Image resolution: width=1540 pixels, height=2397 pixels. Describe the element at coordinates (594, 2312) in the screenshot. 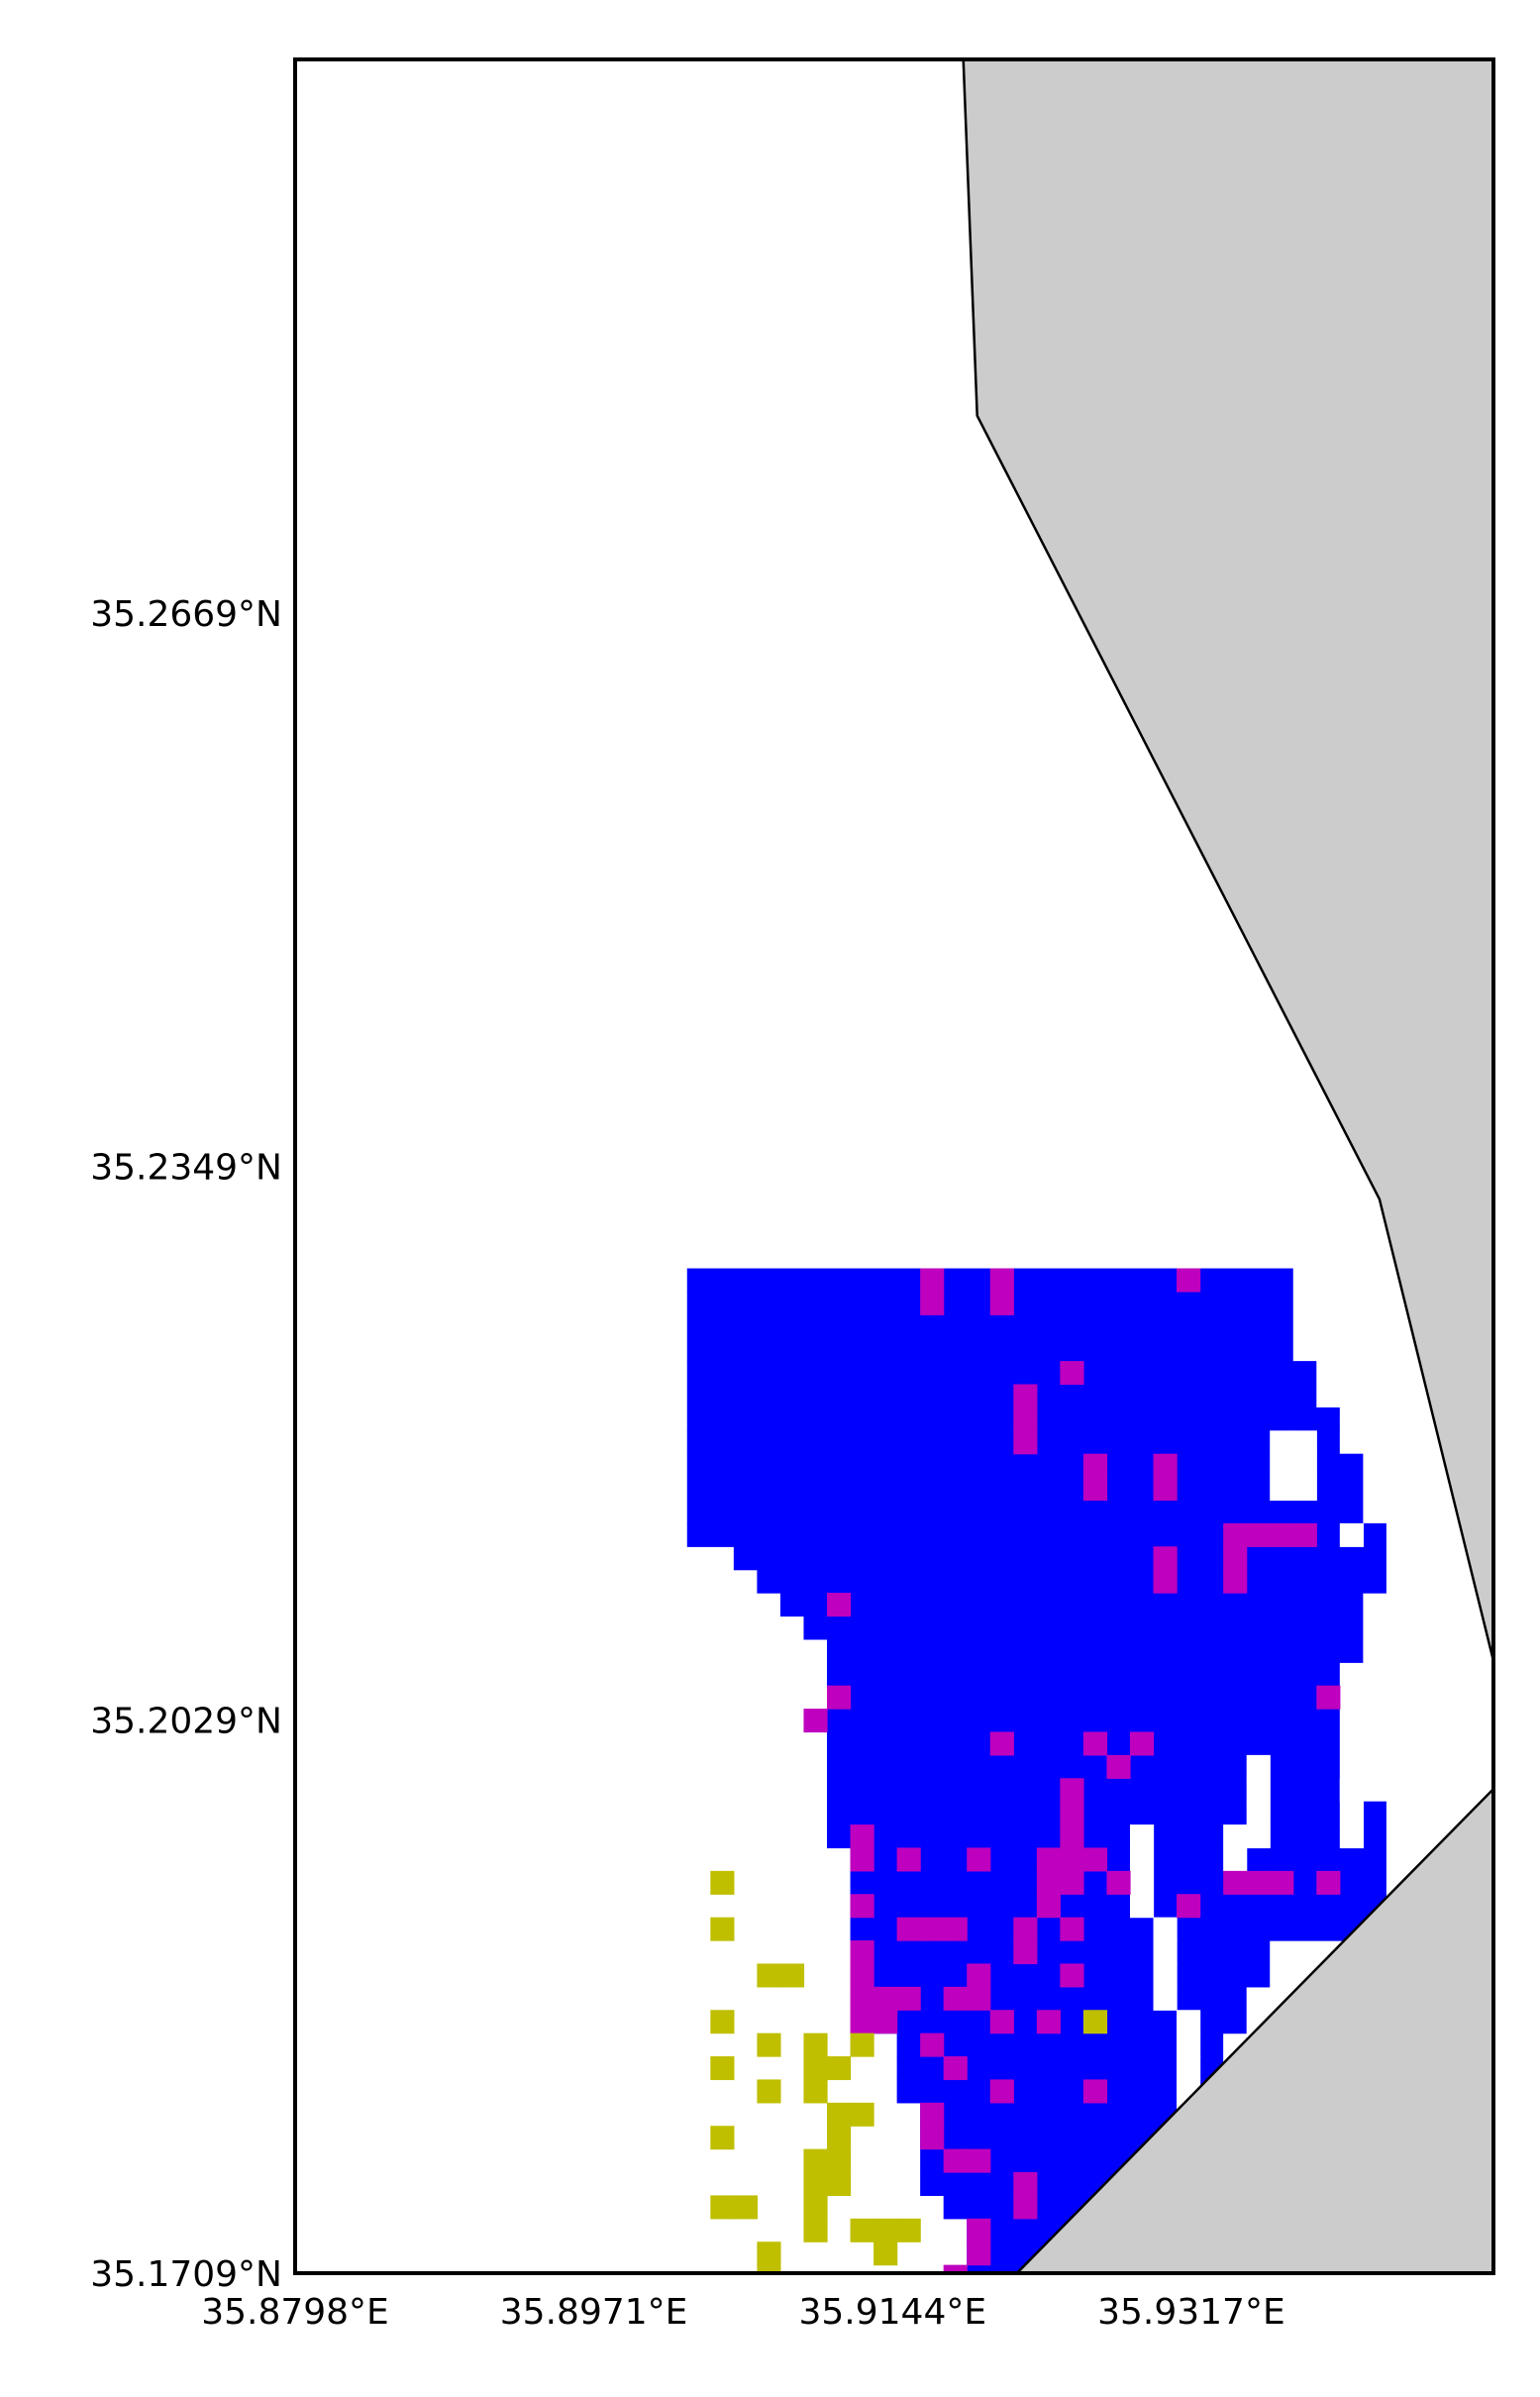

I see `x-tick-label: 35.8971°E` at that location.